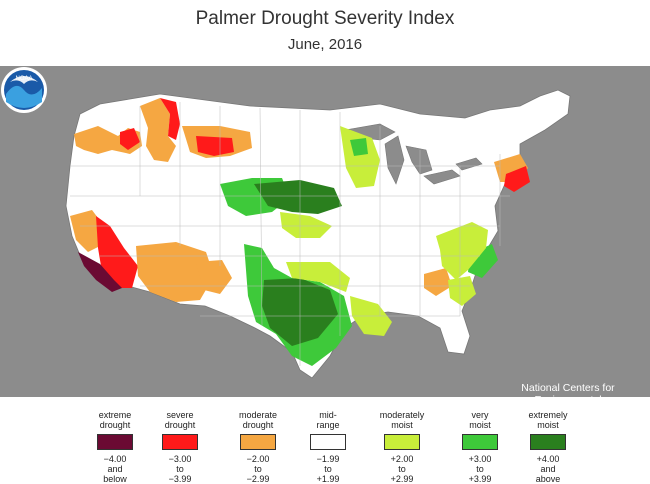  Describe the element at coordinates (438, 282) in the screenshot. I see `region-se-moderate` at that location.